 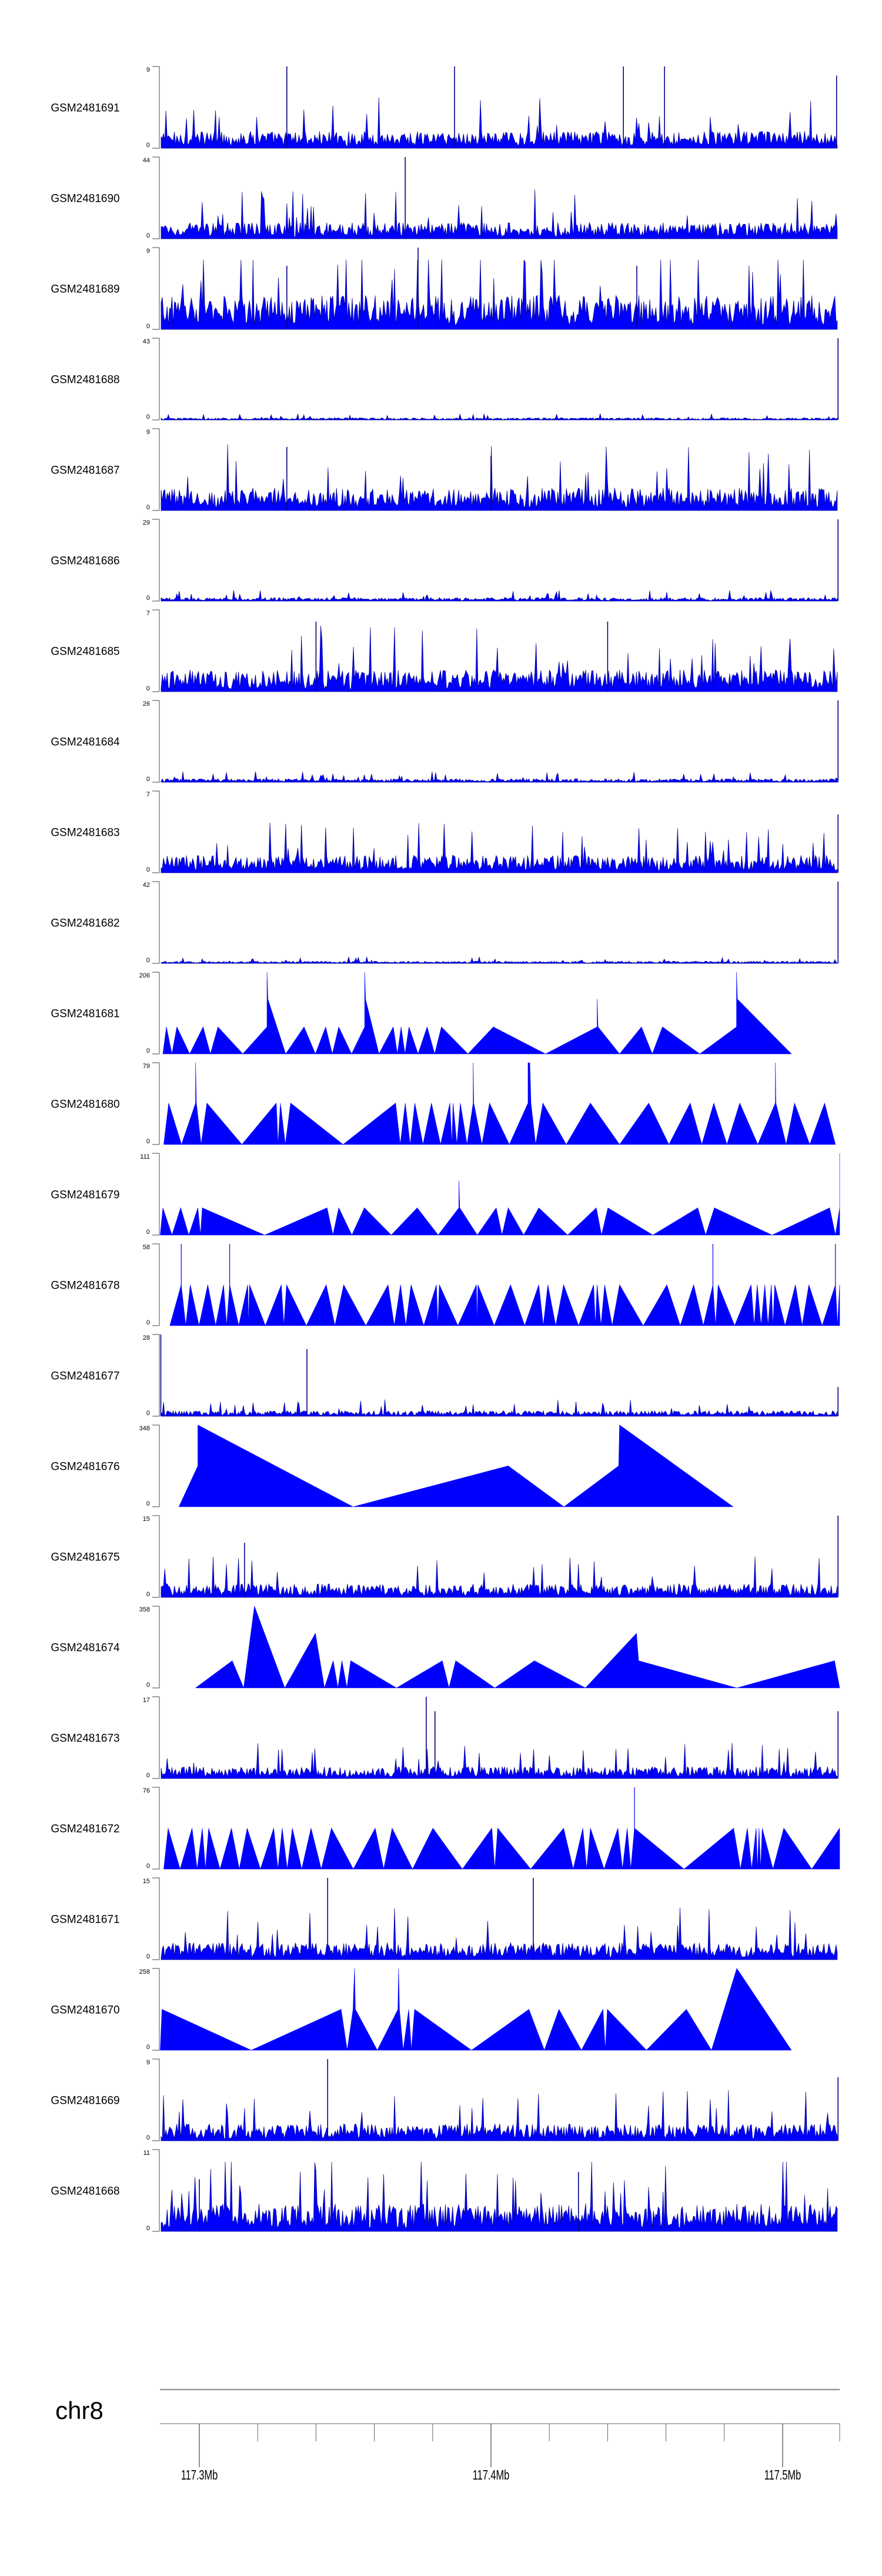 I want to click on track-label: GSM2481677, so click(x=85, y=1376).